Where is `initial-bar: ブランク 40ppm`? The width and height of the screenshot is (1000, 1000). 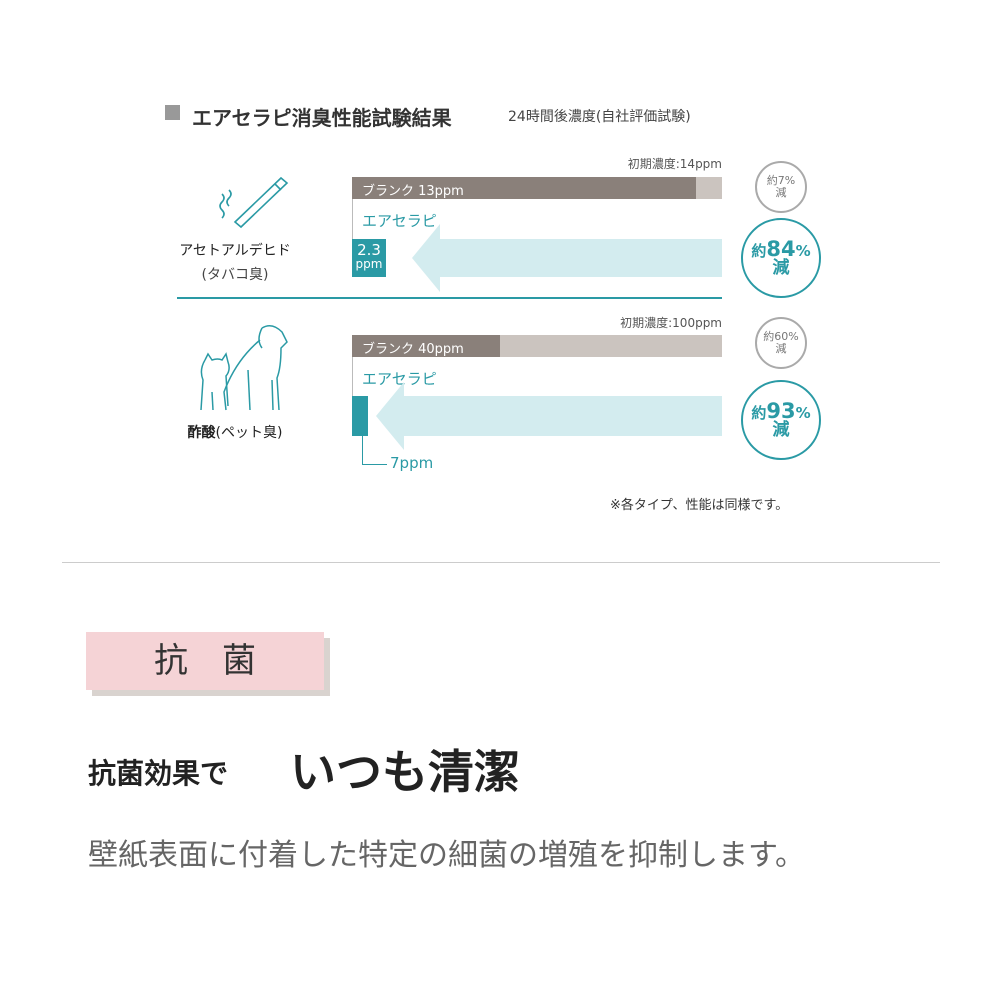
initial-bar: ブランク 40ppm is located at coordinates (537, 346).